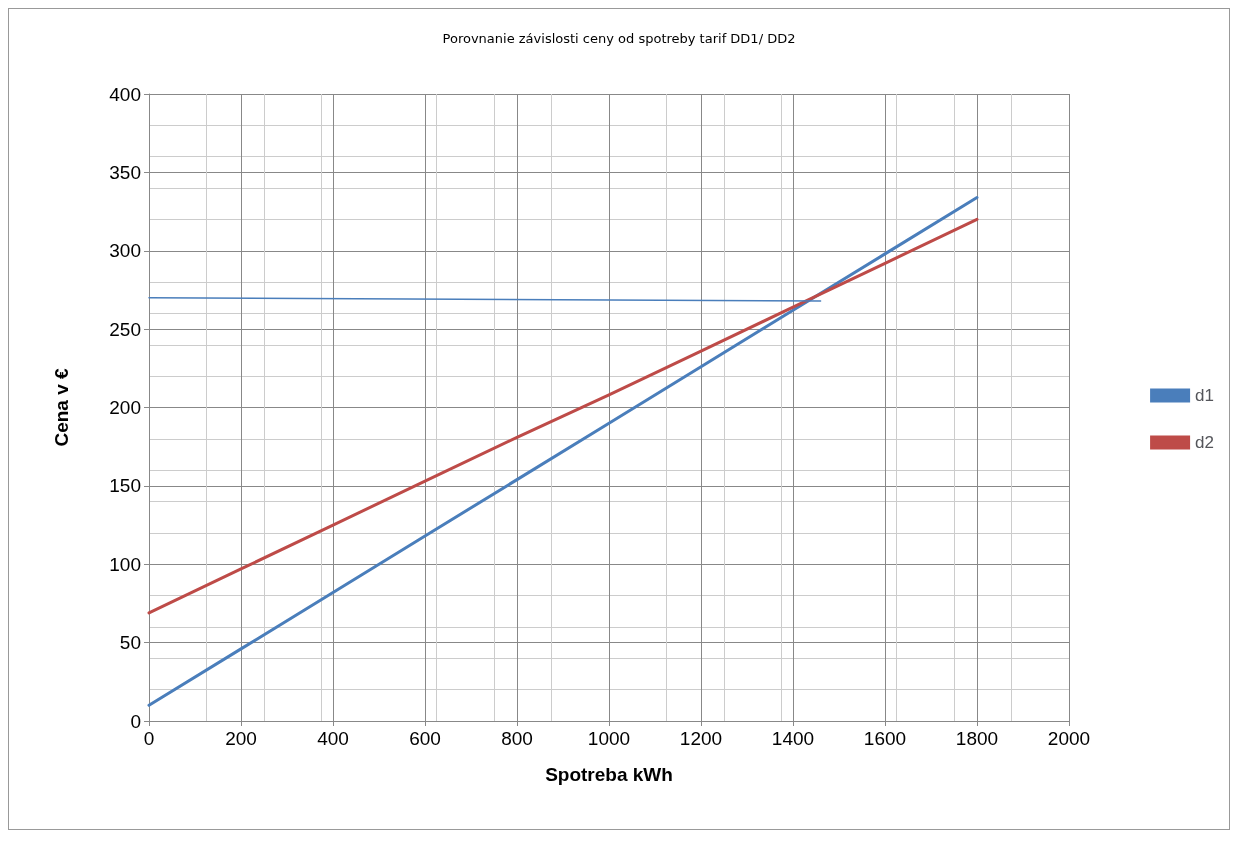 Image resolution: width=1244 pixels, height=841 pixels. What do you see at coordinates (701, 738) in the screenshot?
I see `x-tick-label: 1200` at bounding box center [701, 738].